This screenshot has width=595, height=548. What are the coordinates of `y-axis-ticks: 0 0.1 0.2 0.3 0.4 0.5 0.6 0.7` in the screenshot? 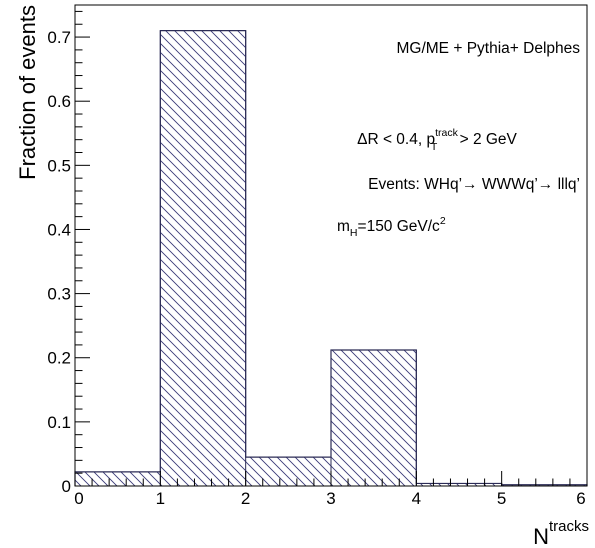 It's located at (68, 253).